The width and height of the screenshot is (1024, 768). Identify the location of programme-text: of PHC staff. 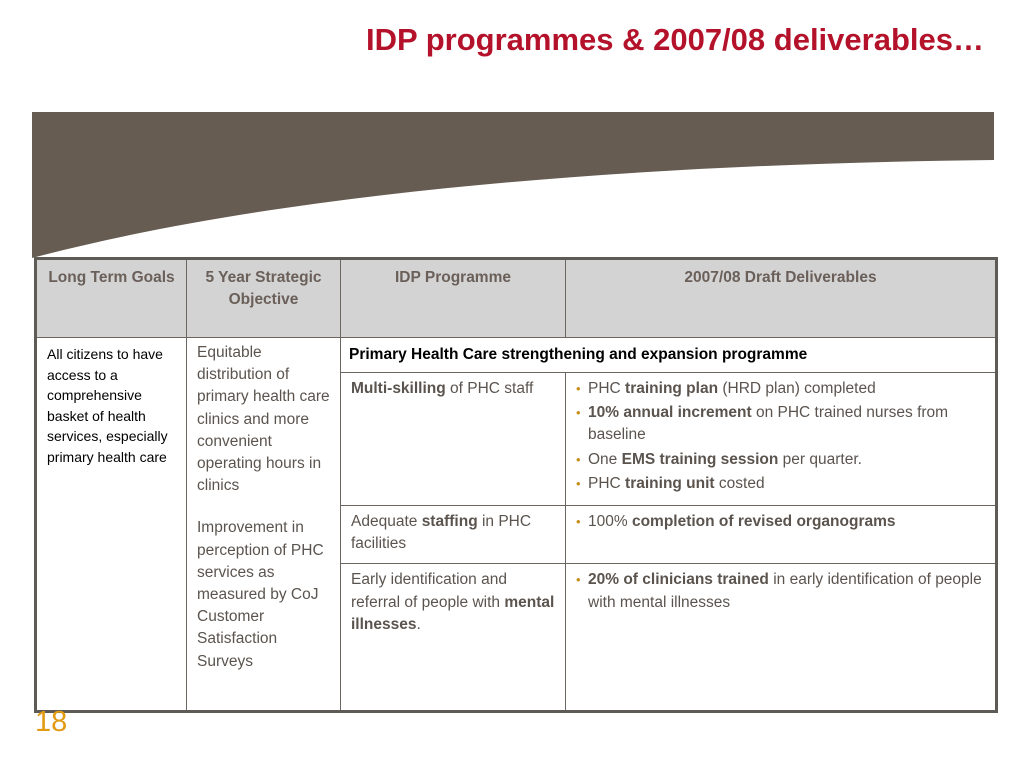
(489, 388).